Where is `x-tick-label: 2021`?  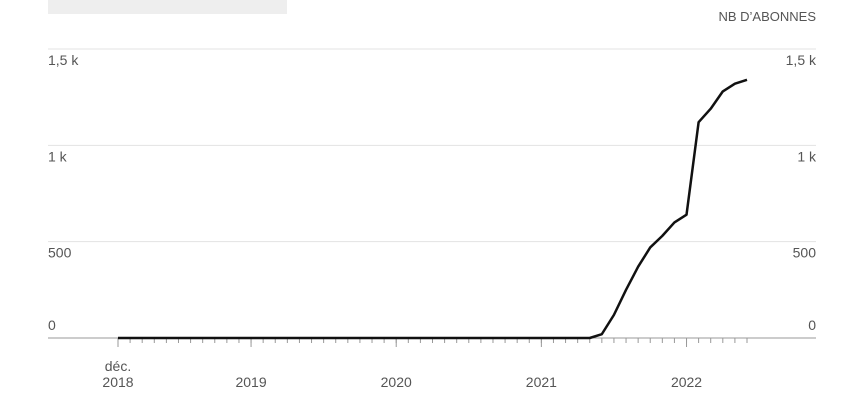
x-tick-label: 2021 is located at coordinates (541, 382).